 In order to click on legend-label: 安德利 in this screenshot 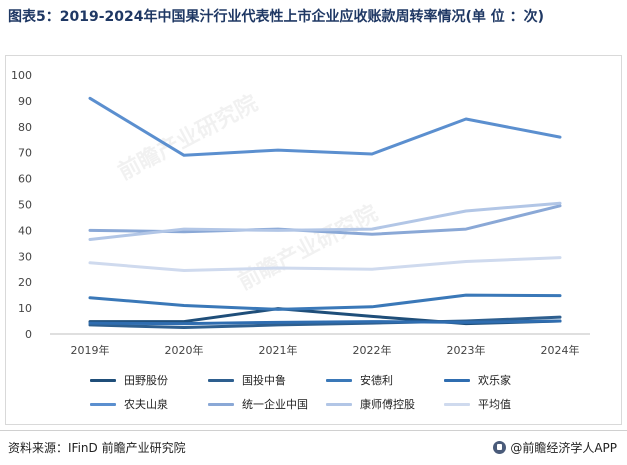, I will do `click(376, 380)`.